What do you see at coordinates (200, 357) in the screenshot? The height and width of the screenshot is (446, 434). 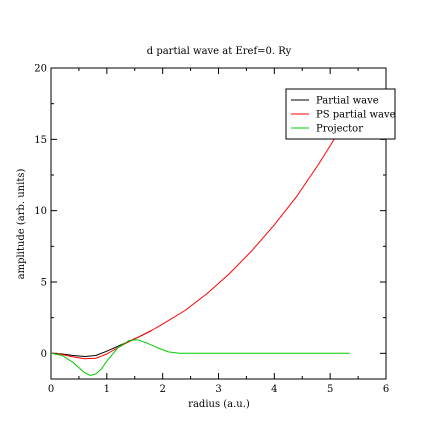 I see `series-line-projector` at bounding box center [200, 357].